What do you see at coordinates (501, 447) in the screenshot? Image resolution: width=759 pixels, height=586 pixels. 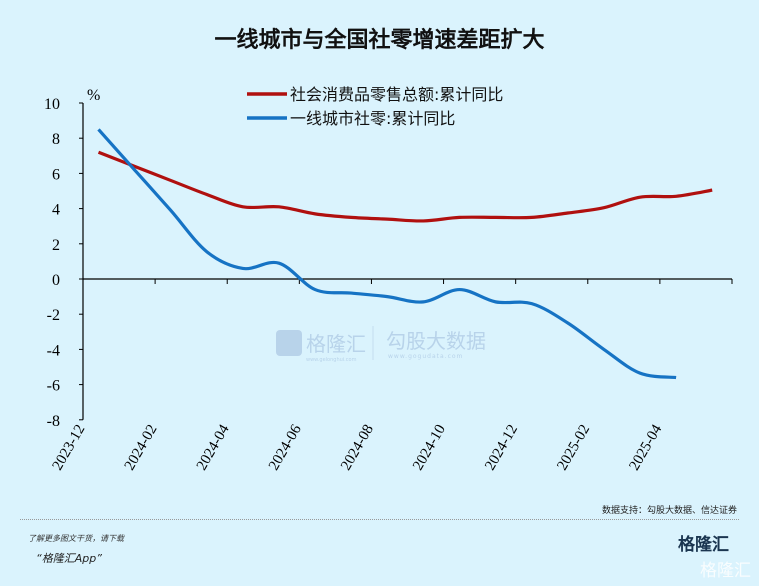 I see `x-tick-label: 2024-12` at bounding box center [501, 447].